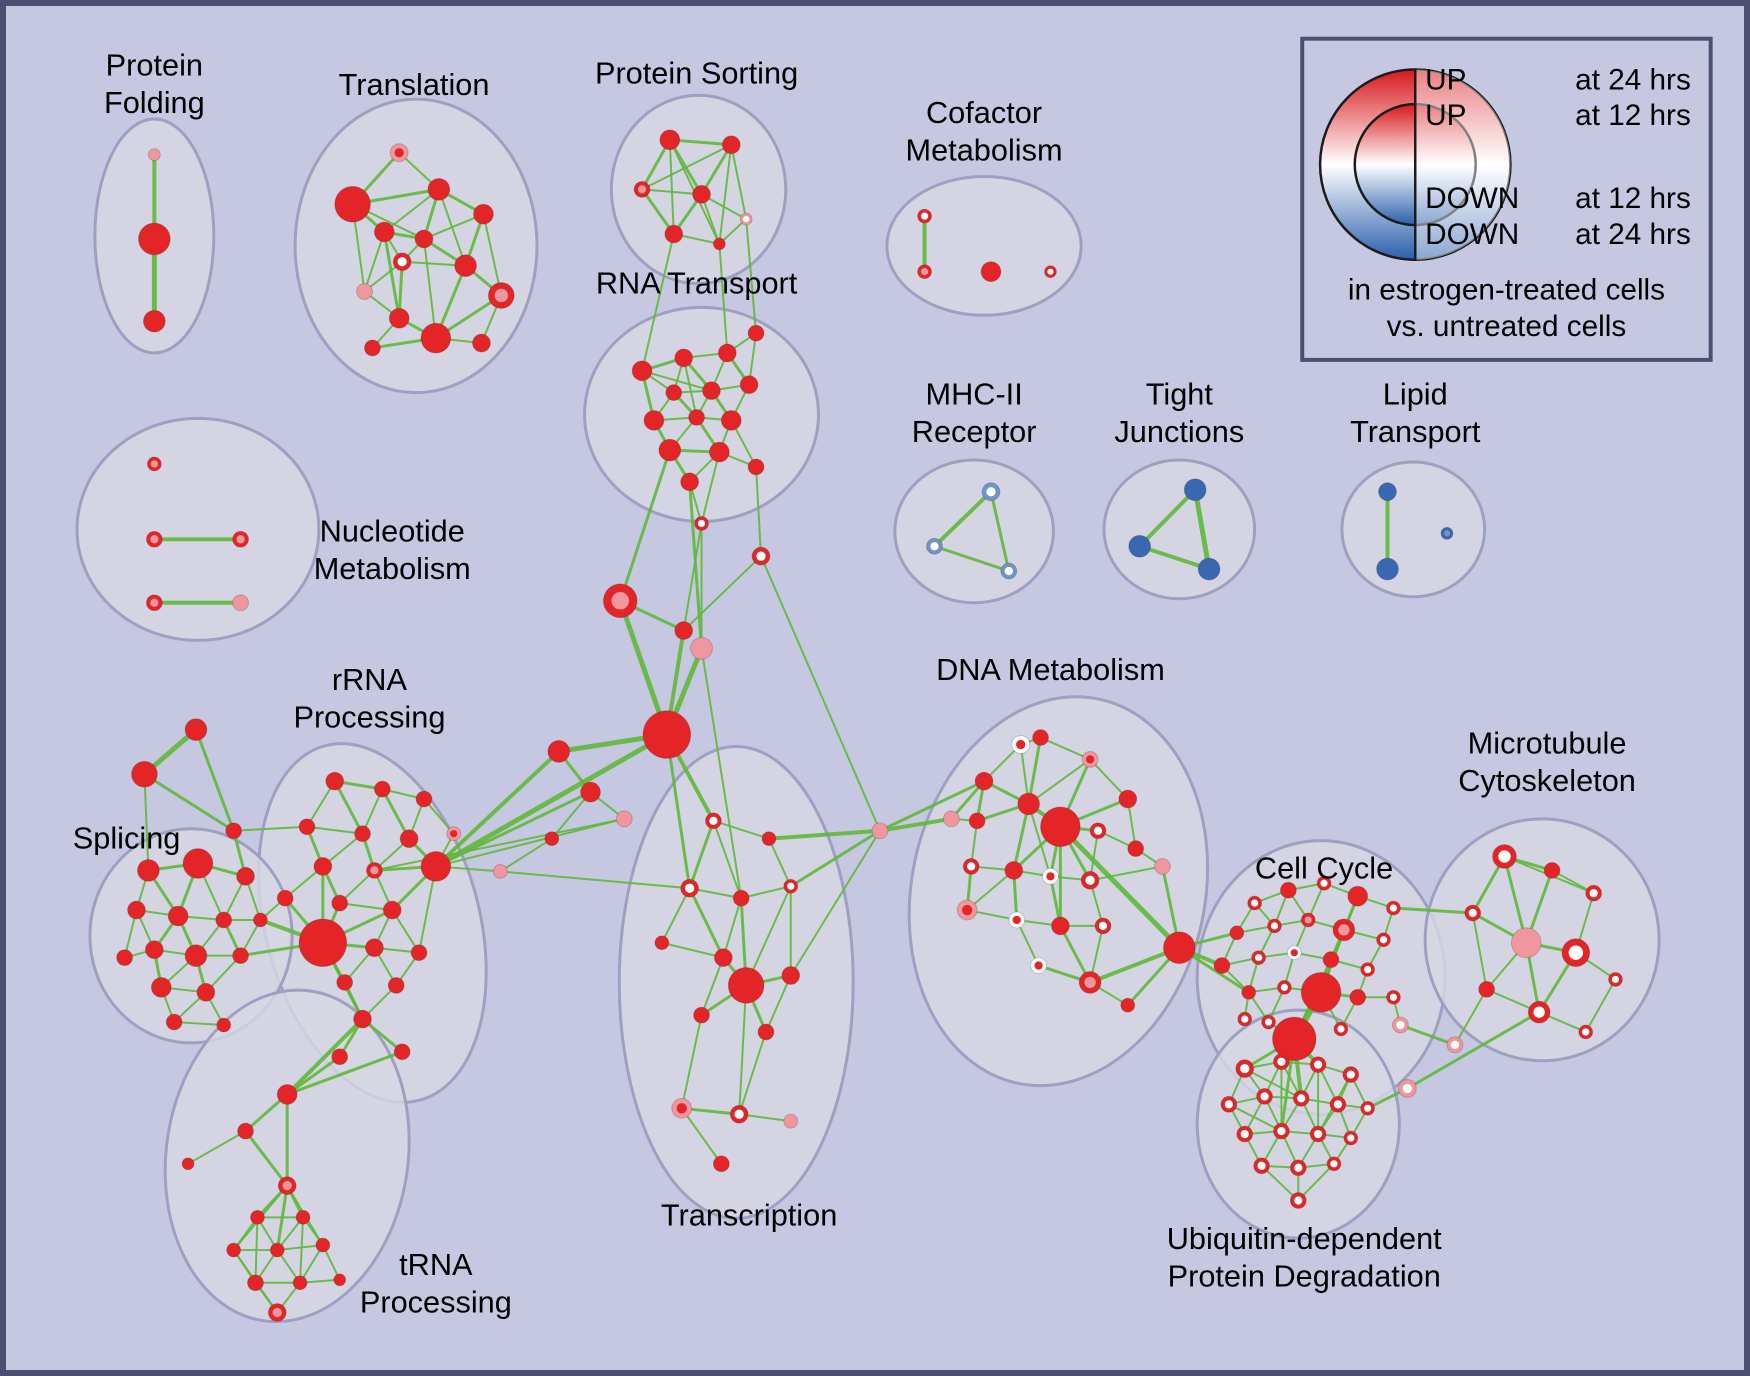  Describe the element at coordinates (1633, 115) in the screenshot. I see `legend-time-up-12: at 12 hrs` at that location.